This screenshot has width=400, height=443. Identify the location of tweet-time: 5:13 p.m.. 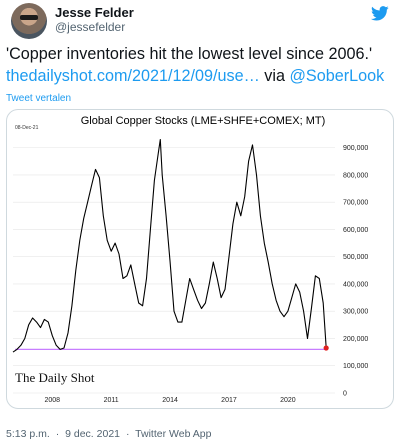
(28, 434).